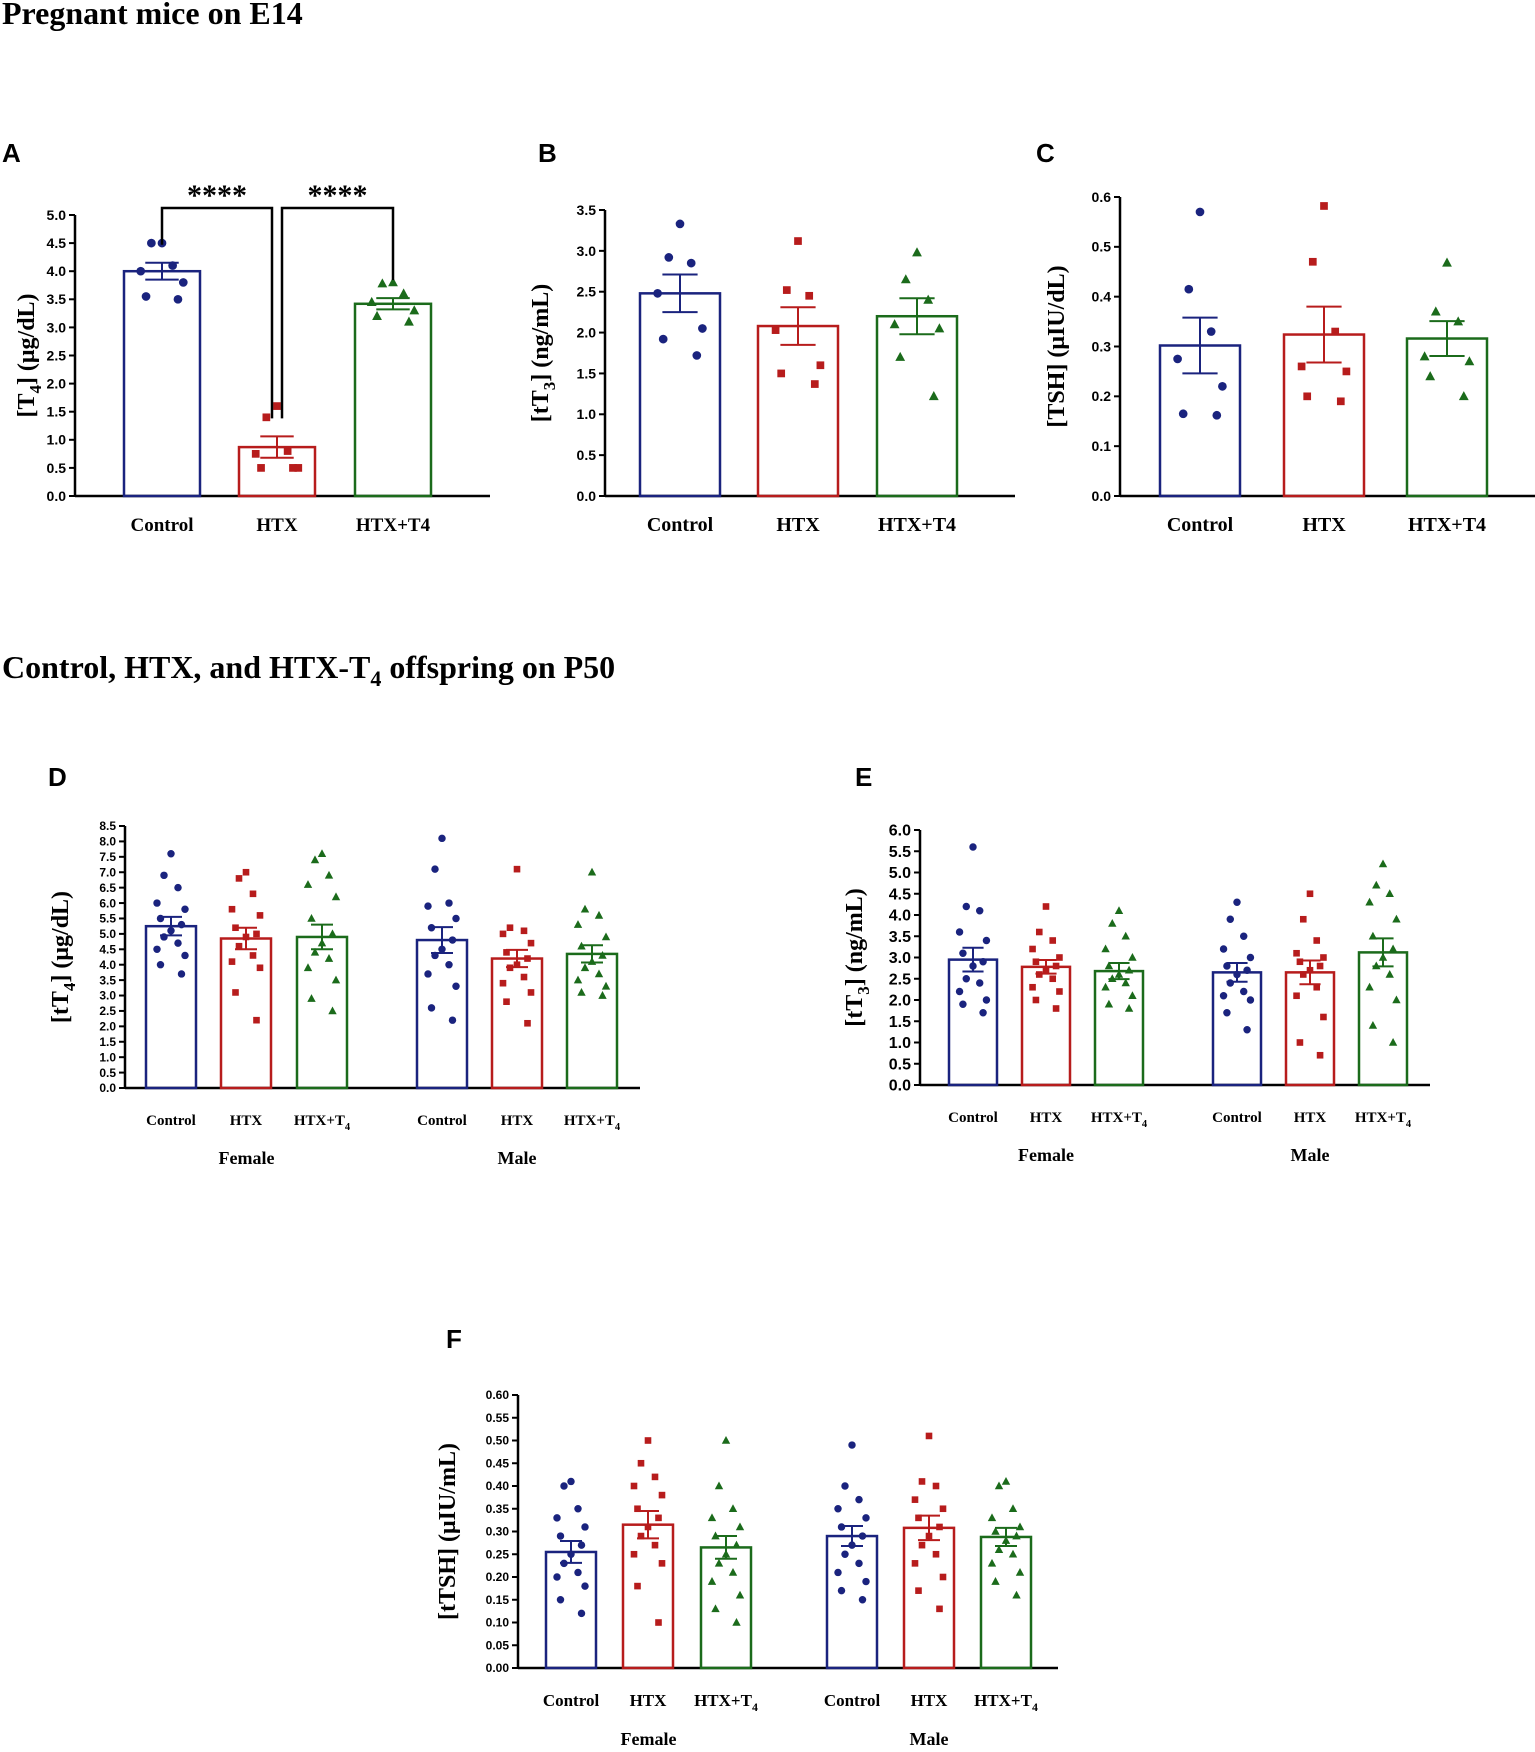  Describe the element at coordinates (454, 1339) in the screenshot. I see `panel-letter-f: F` at that location.